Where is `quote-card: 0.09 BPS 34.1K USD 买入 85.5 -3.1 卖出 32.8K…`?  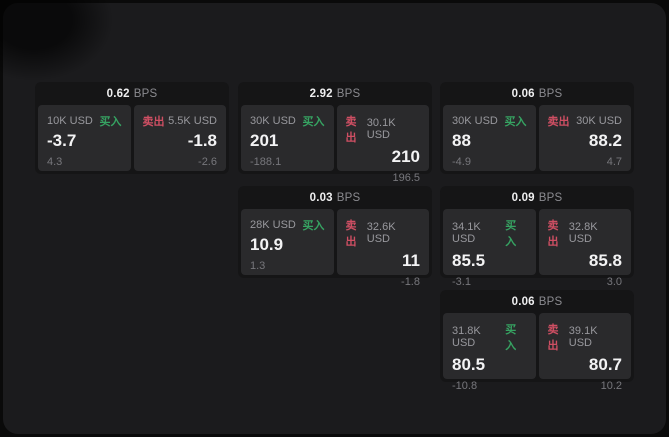
quote-card: 0.09 BPS 34.1K USD 买入 85.5 -3.1 卖出 32.8K… is located at coordinates (537, 237).